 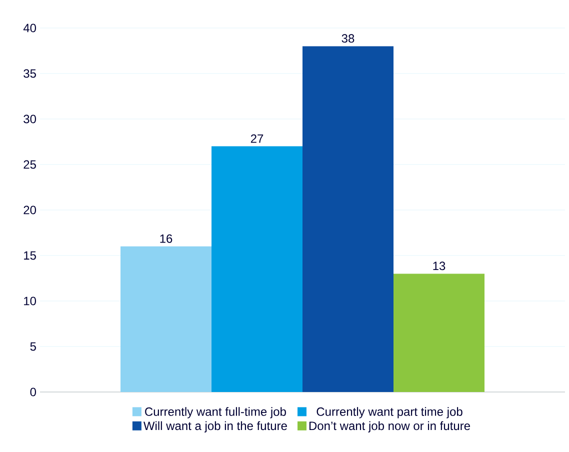 What do you see at coordinates (30, 210) in the screenshot?
I see `y-tick-label: 20` at bounding box center [30, 210].